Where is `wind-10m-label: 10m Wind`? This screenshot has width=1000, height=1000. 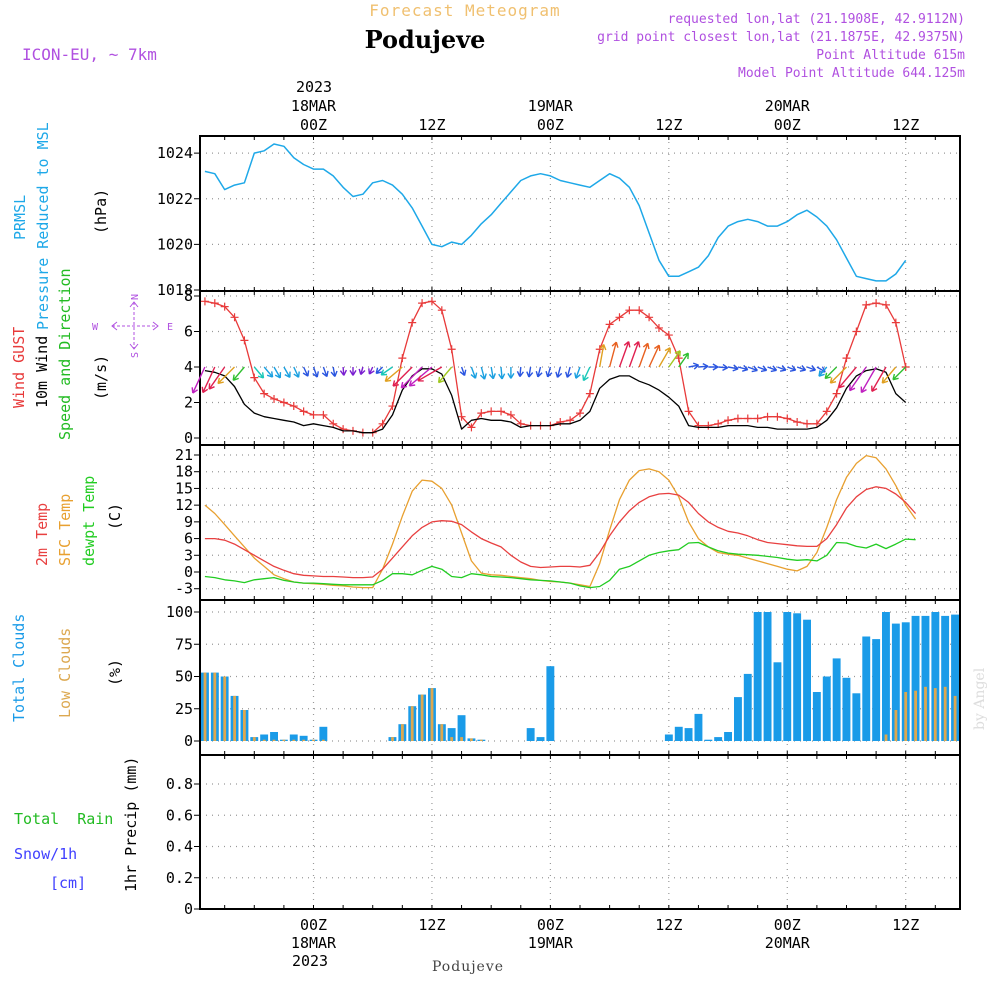 wind-10m-label: 10m Wind is located at coordinates (42, 372).